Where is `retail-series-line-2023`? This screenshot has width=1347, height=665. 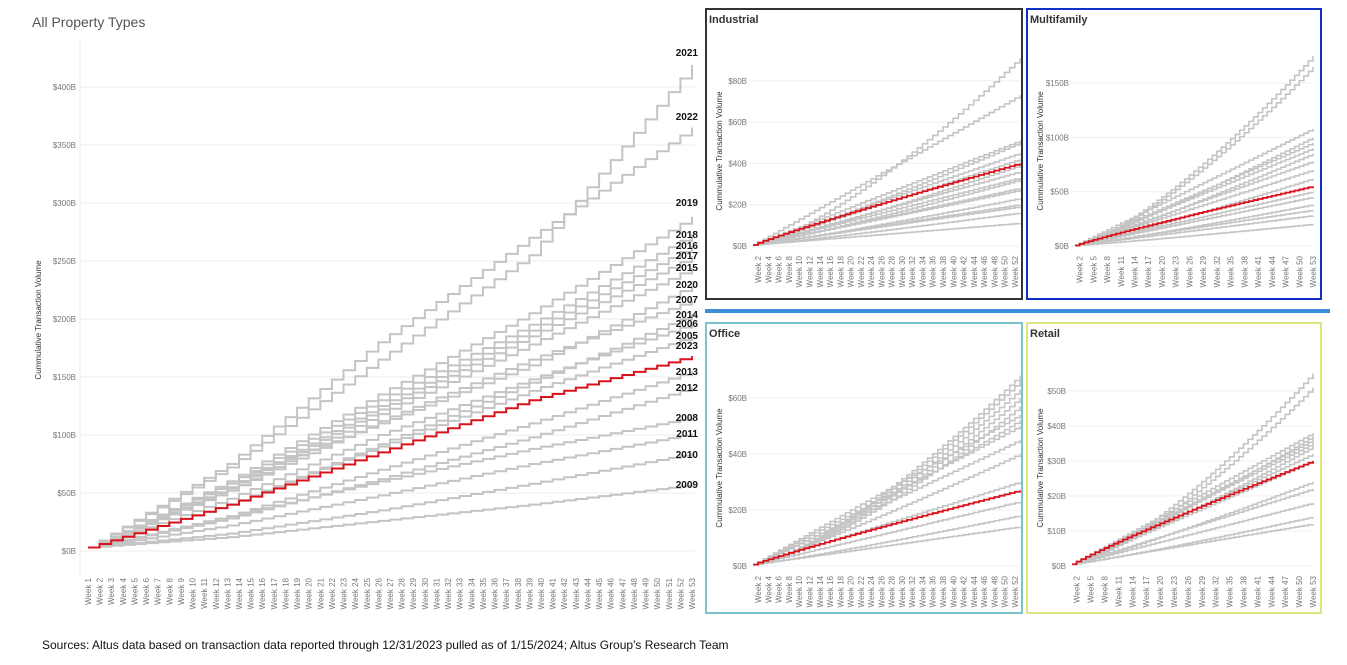 retail-series-line-2023 is located at coordinates (1193, 513).